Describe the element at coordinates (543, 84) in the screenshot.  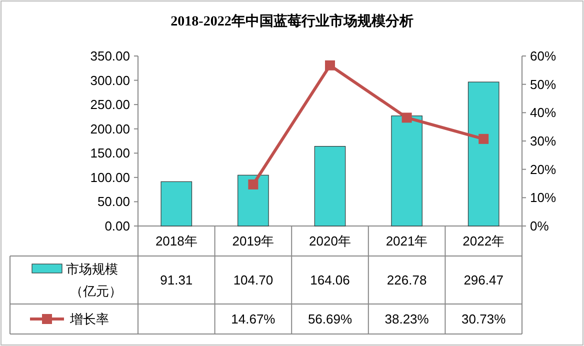
I see `y2-tick-label: 50%` at that location.